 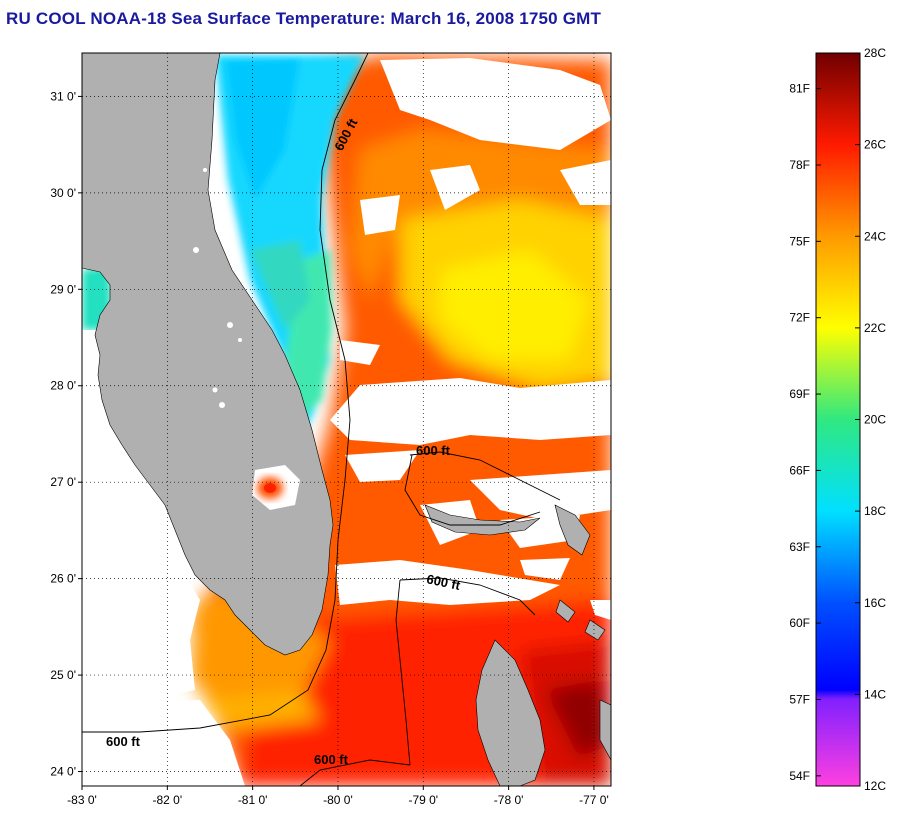 What do you see at coordinates (433, 450) in the screenshot?
I see `isobath-label-grand-bahama: 600 ft` at bounding box center [433, 450].